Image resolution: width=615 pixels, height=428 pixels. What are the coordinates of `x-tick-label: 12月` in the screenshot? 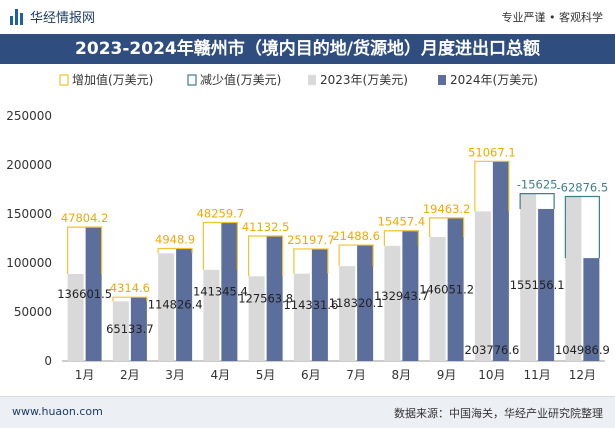 It's located at (582, 375).